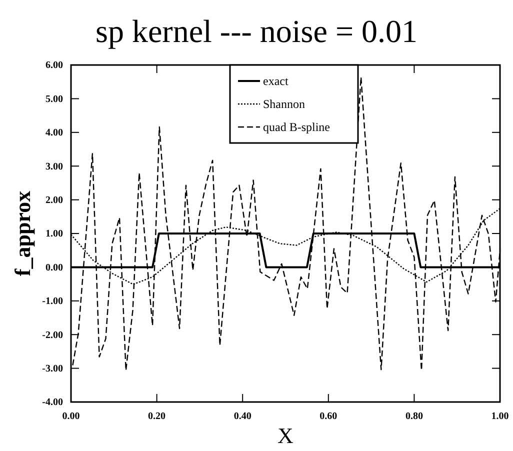 The width and height of the screenshot is (513, 451). I want to click on y-tick-label: 6.00, so click(54, 66).